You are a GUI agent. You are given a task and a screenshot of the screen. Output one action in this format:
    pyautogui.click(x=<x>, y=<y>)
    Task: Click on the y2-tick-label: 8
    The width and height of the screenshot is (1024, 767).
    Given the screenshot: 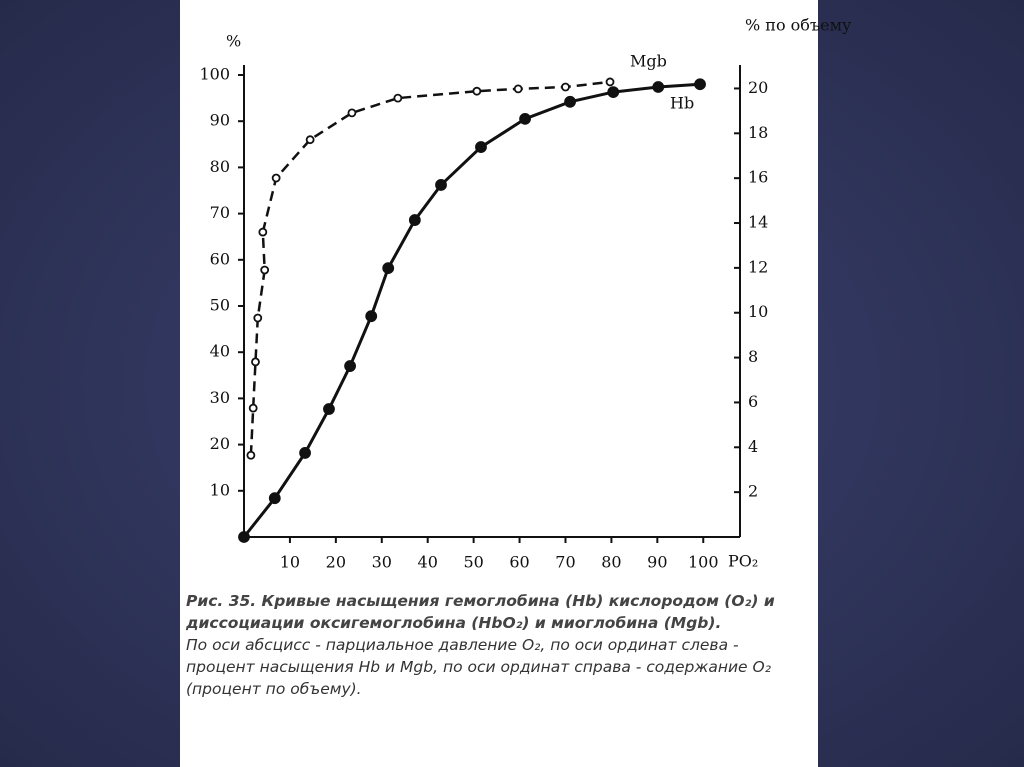 What is the action you would take?
    pyautogui.click(x=753, y=356)
    